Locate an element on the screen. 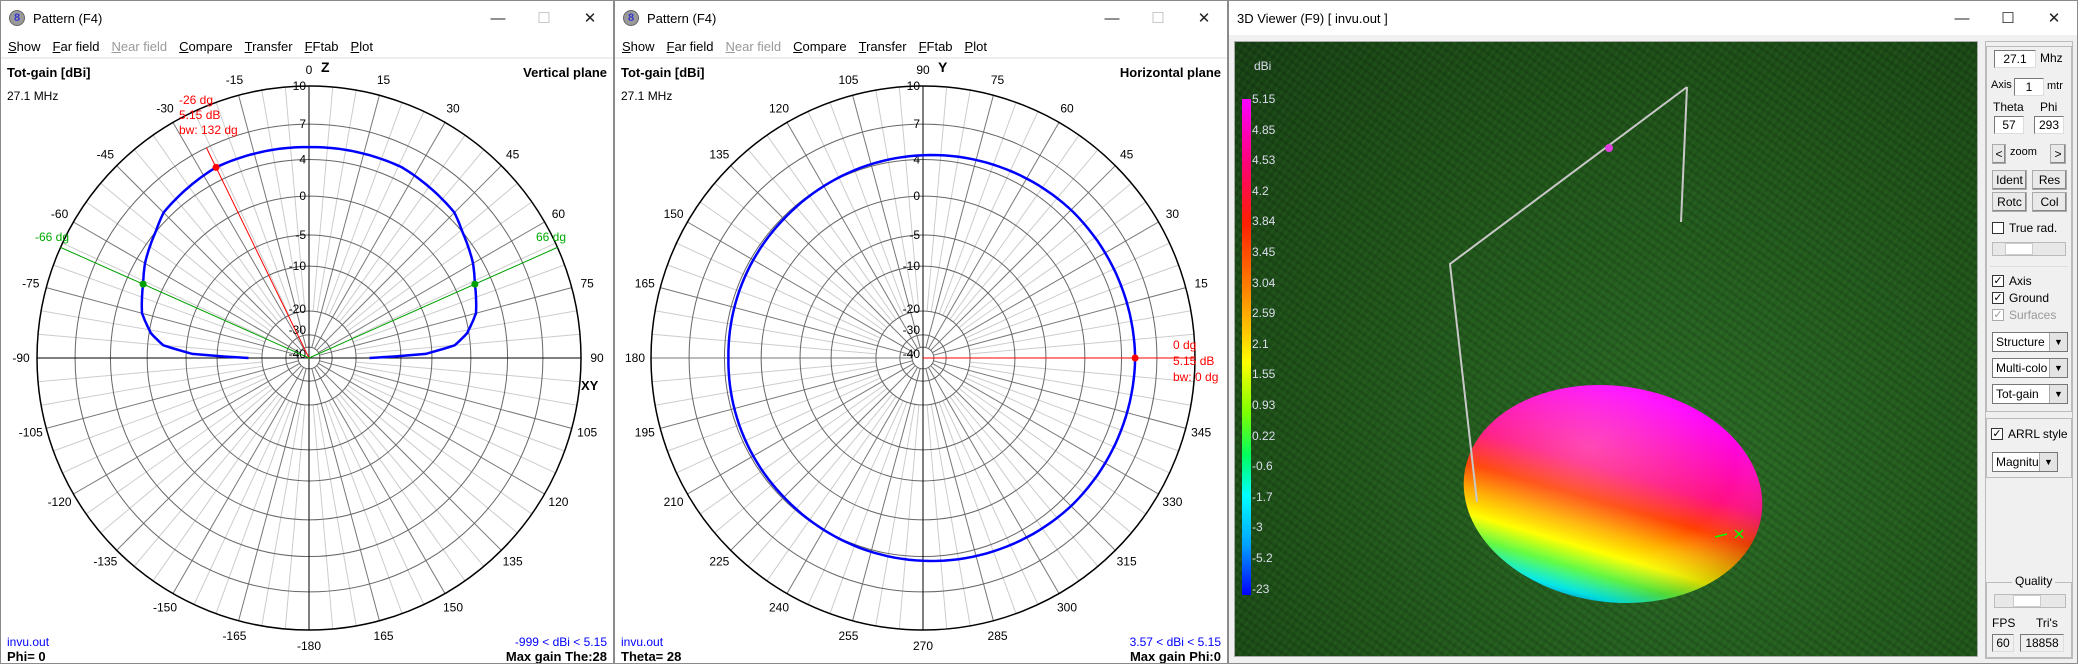  angle-label: -165 is located at coordinates (234, 636).